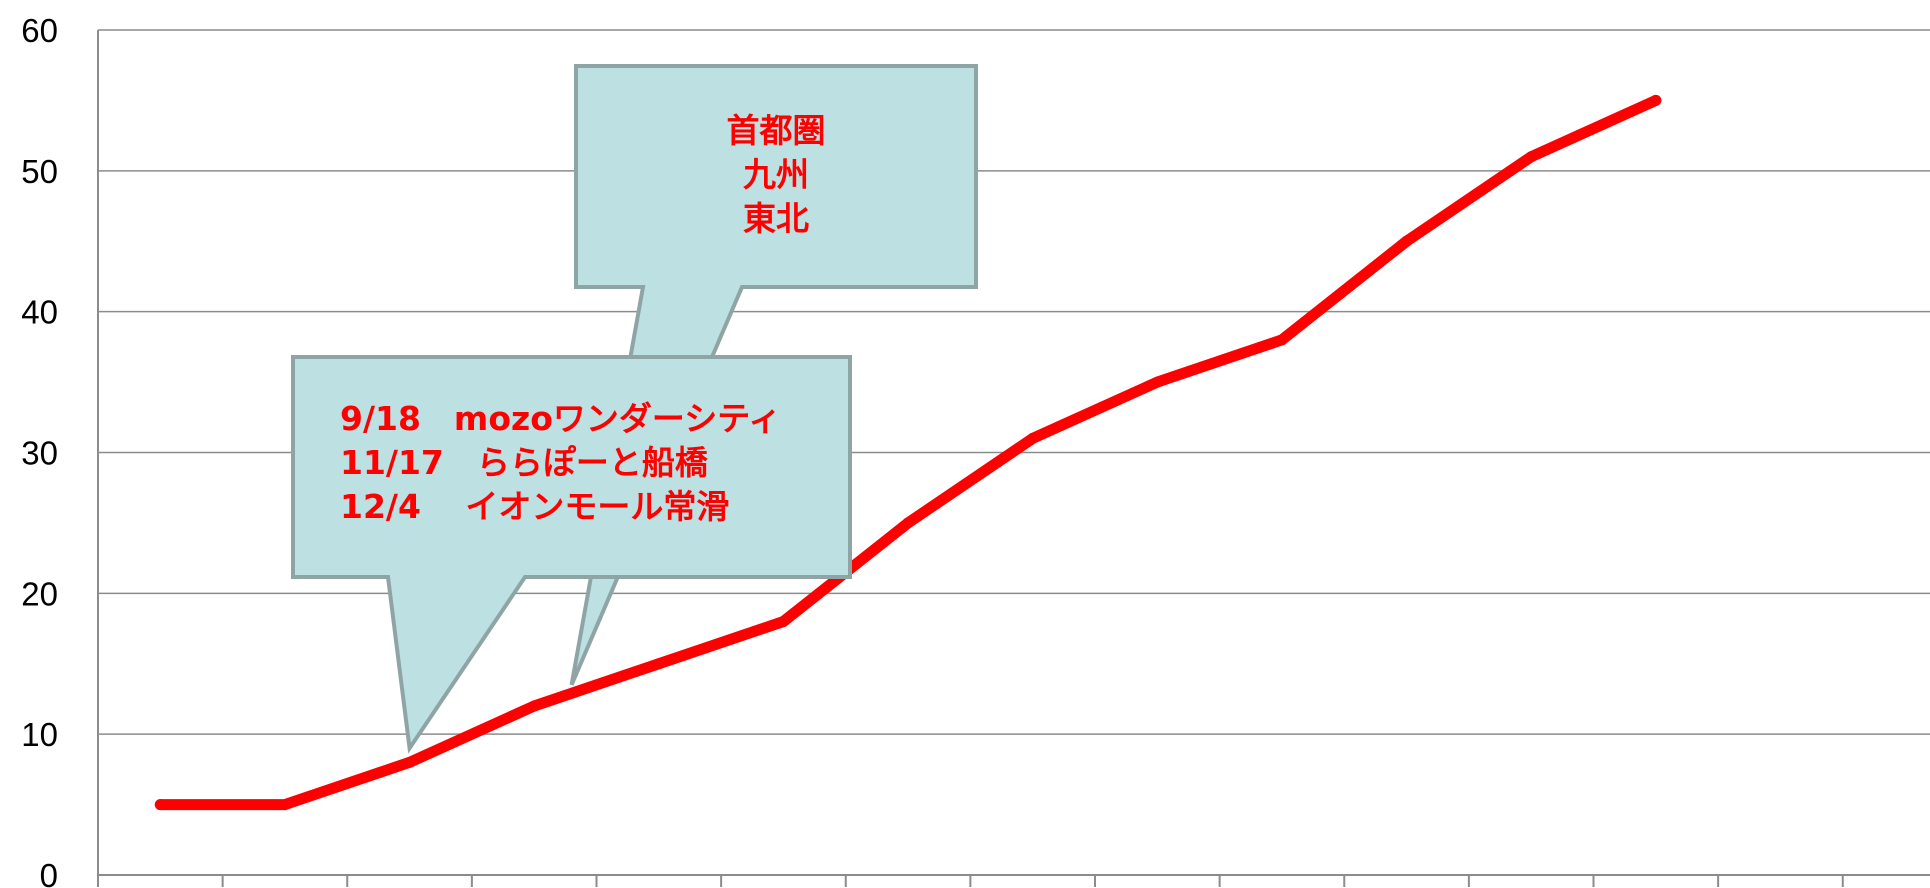 The height and width of the screenshot is (888, 1930). What do you see at coordinates (776, 218) in the screenshot?
I see `callout-text-line: 東北` at bounding box center [776, 218].